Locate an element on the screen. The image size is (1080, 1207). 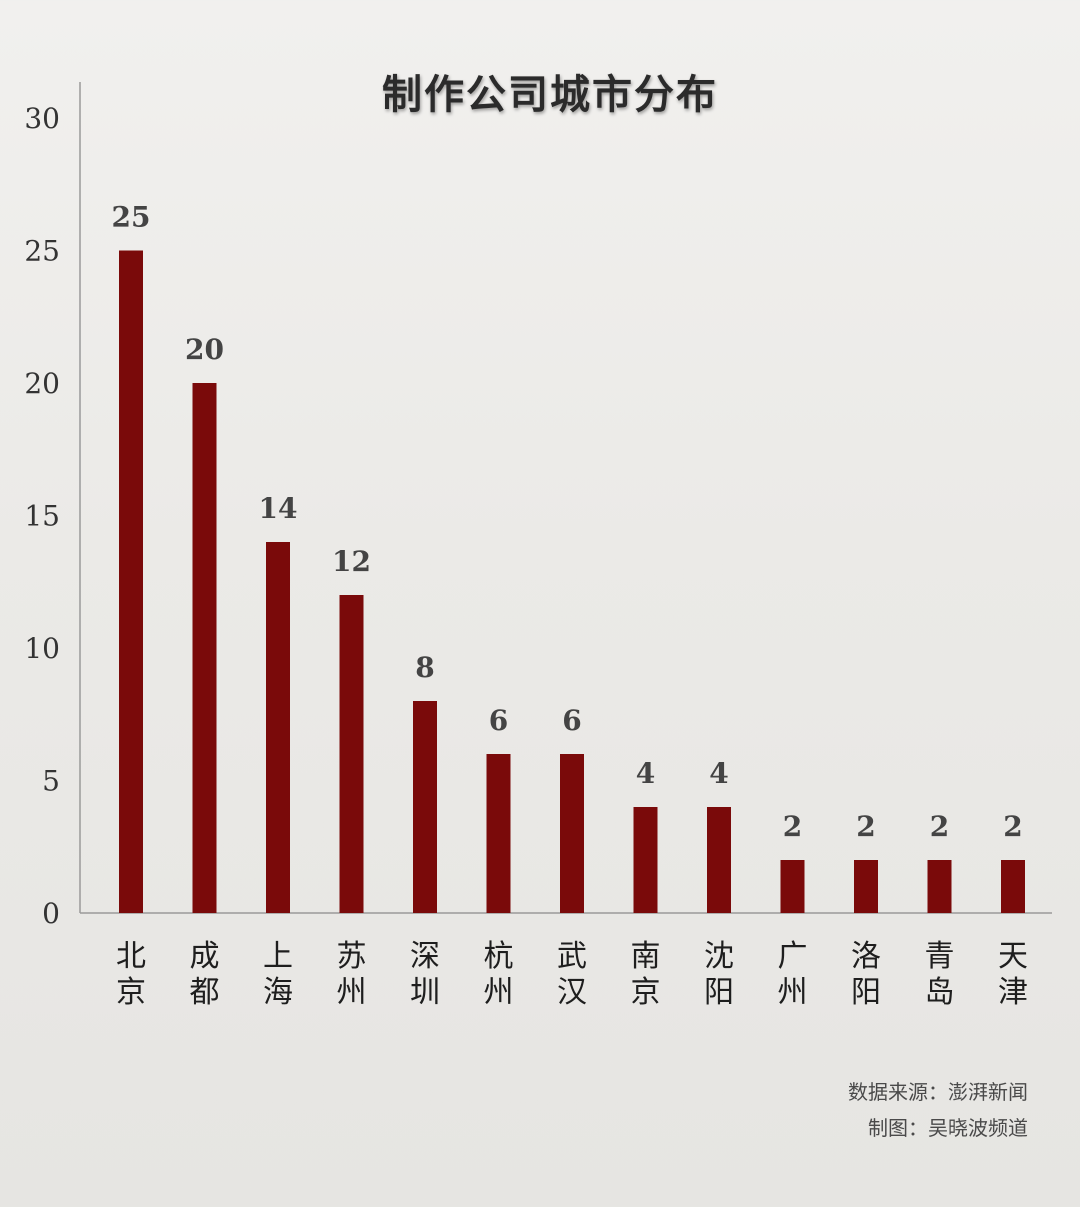
category-label: 上海 is located at coordinates (278, 974).